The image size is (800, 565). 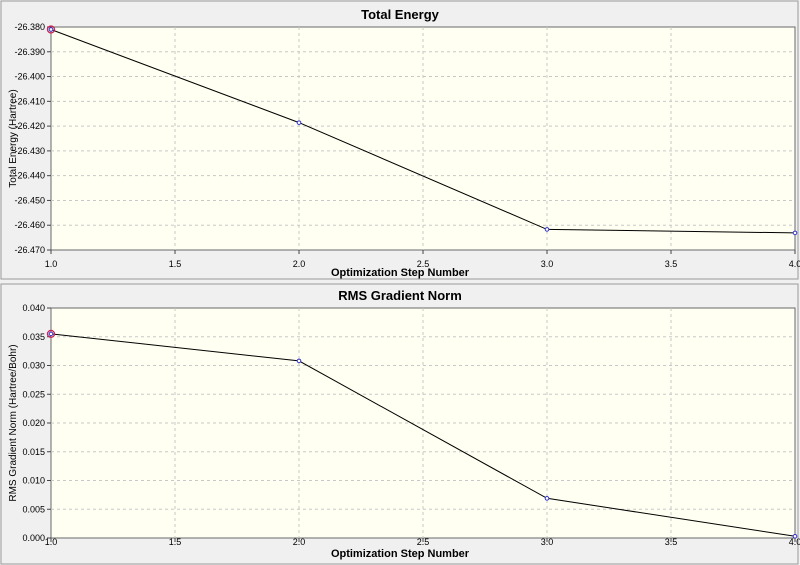 I want to click on y-tick-label: 0.005, so click(x=33, y=509).